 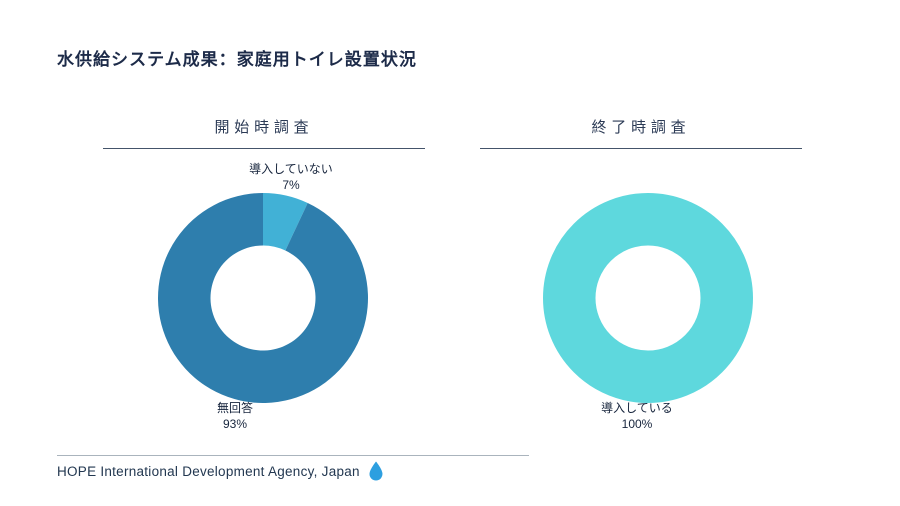 What do you see at coordinates (637, 416) in the screenshot?
I see `slice-label-installed: 導入している 100%` at bounding box center [637, 416].